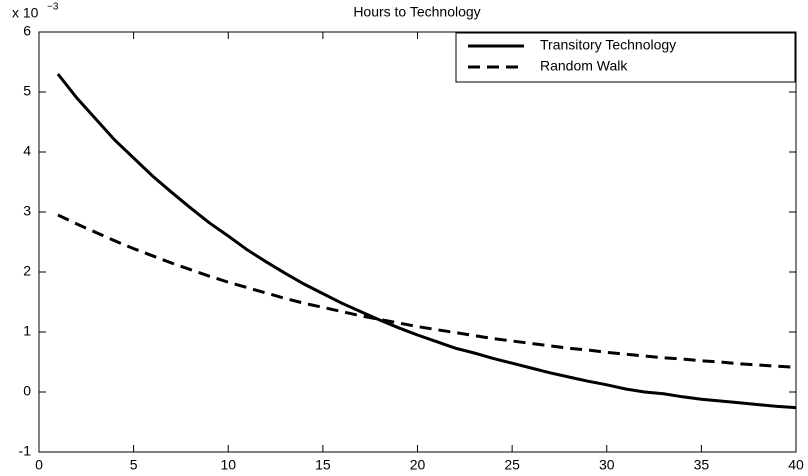  I want to click on chart-title: Hours to Technology, so click(416, 12).